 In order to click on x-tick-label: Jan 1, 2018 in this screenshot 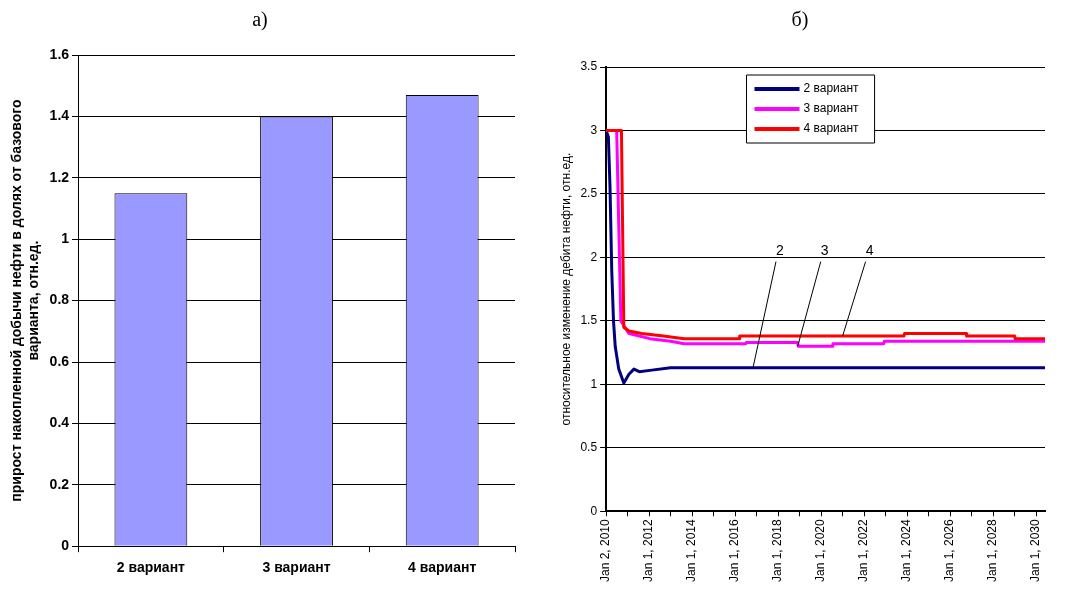, I will do `click(777, 550)`.